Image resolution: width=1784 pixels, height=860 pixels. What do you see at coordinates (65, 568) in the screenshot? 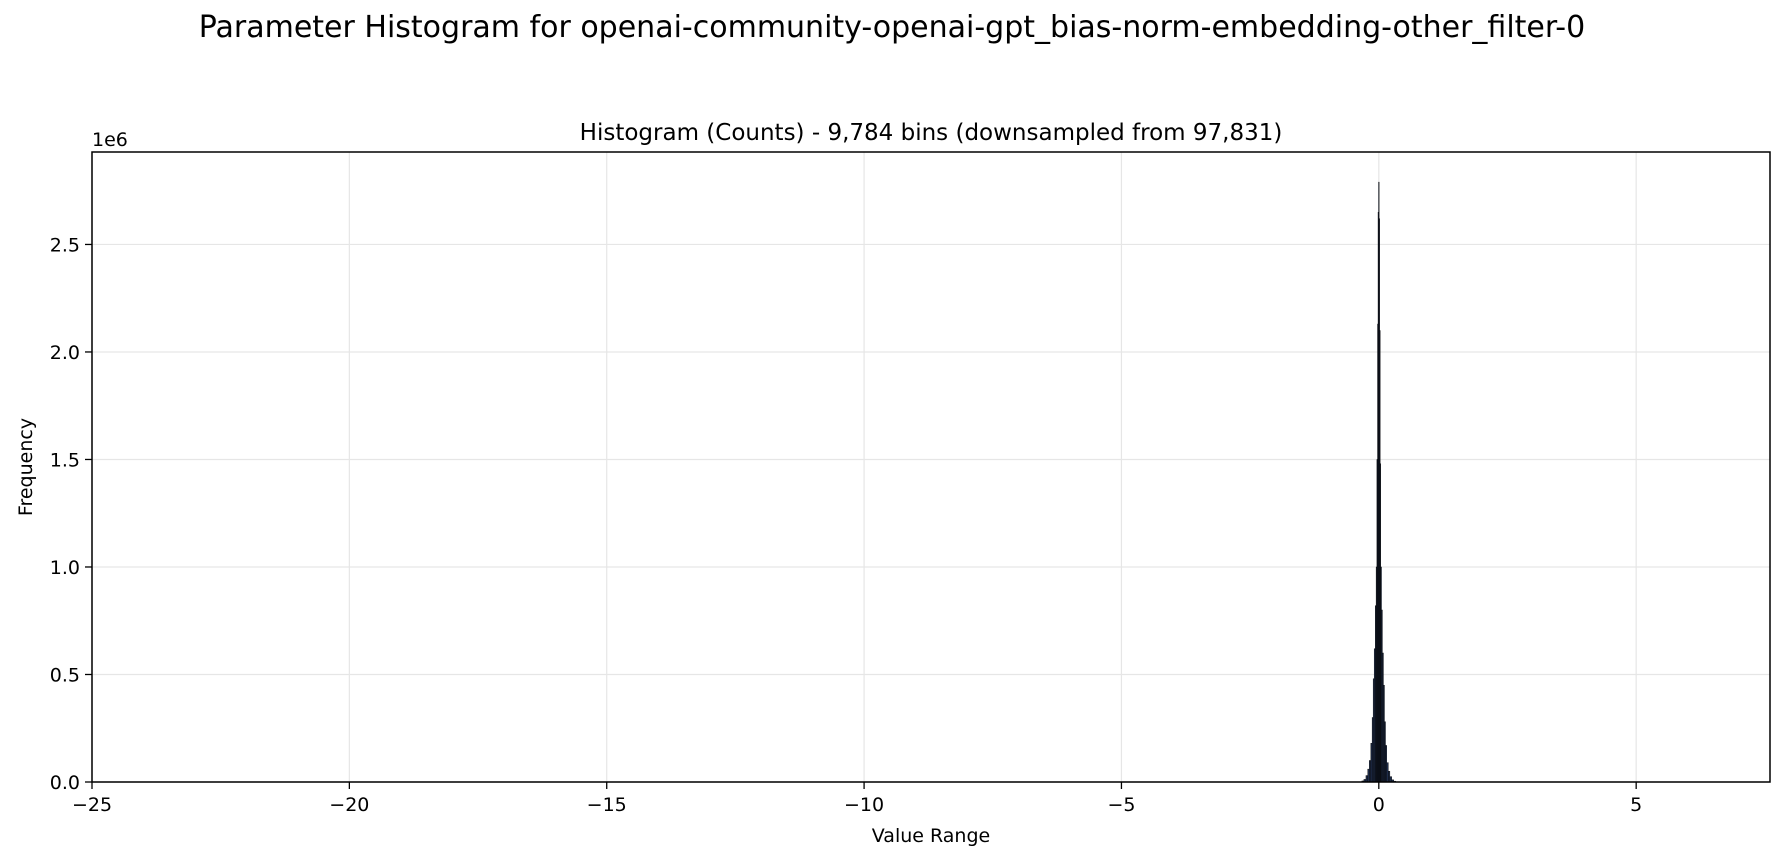
I see `y-tick-label: 1.0` at bounding box center [65, 568].